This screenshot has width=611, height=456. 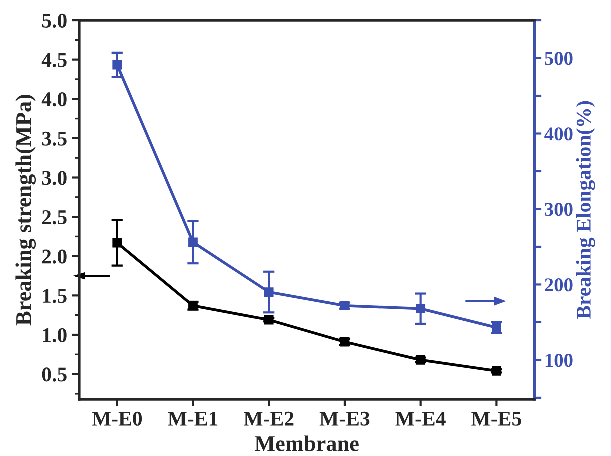 What do you see at coordinates (497, 419) in the screenshot?
I see `x-tick-label: M-E5` at bounding box center [497, 419].